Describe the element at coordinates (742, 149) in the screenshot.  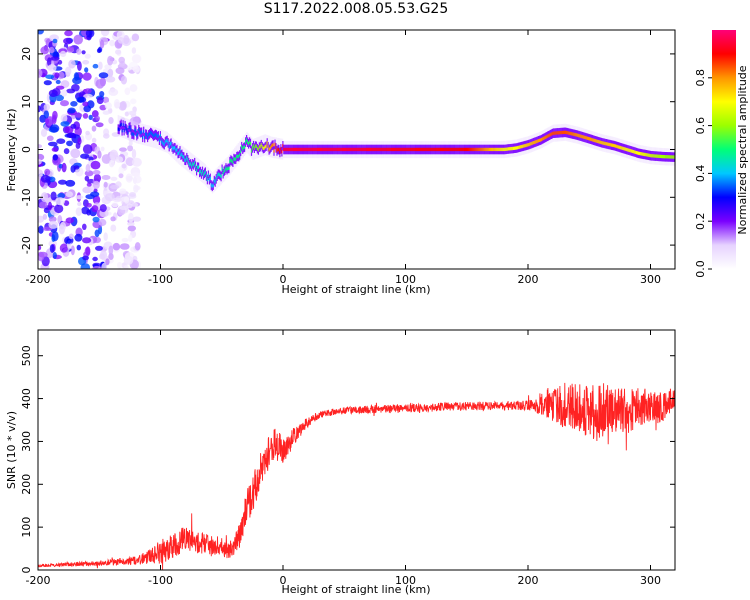
I see `colorbar-label: Normalized spectral amplitude` at that location.